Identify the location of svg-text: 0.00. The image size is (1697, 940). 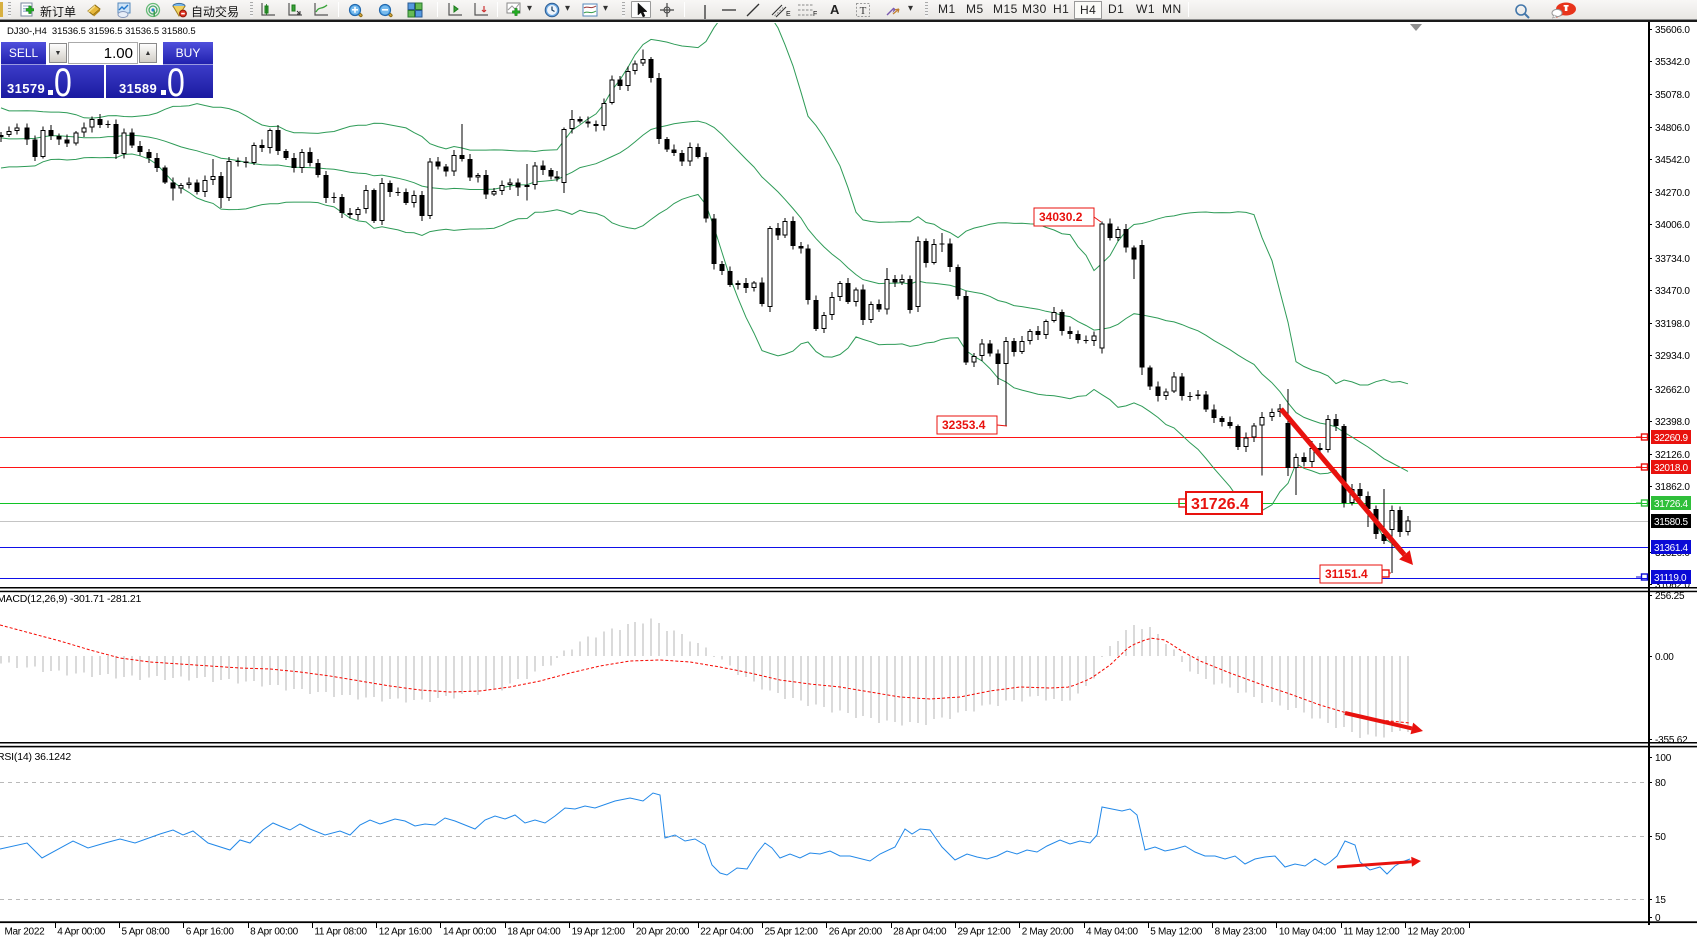
(1664, 657).